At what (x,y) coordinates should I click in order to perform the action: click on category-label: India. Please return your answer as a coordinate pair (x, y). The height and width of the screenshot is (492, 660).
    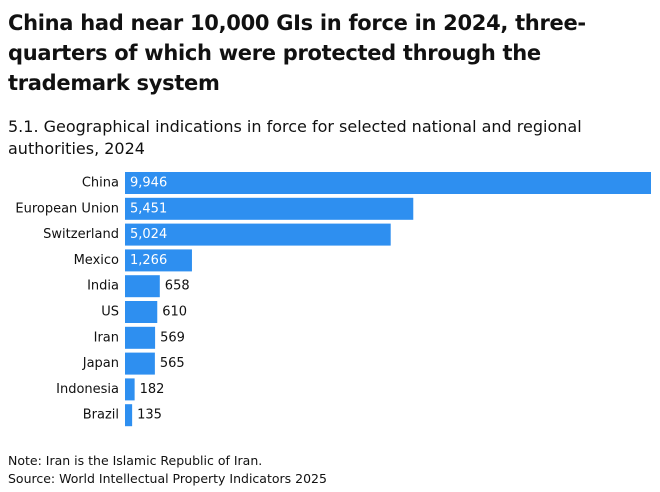
    Looking at the image, I should click on (103, 286).